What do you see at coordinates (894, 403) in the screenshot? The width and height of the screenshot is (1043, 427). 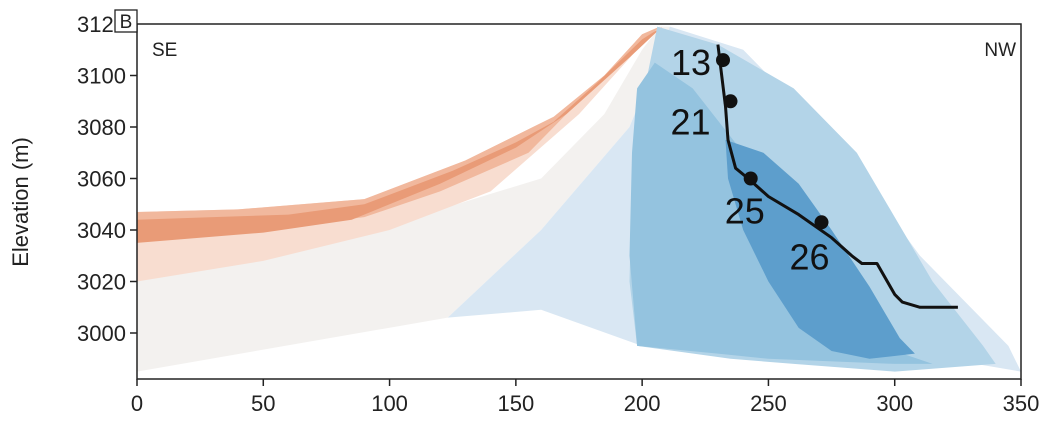 I see `x-tick-label: 300` at bounding box center [894, 403].